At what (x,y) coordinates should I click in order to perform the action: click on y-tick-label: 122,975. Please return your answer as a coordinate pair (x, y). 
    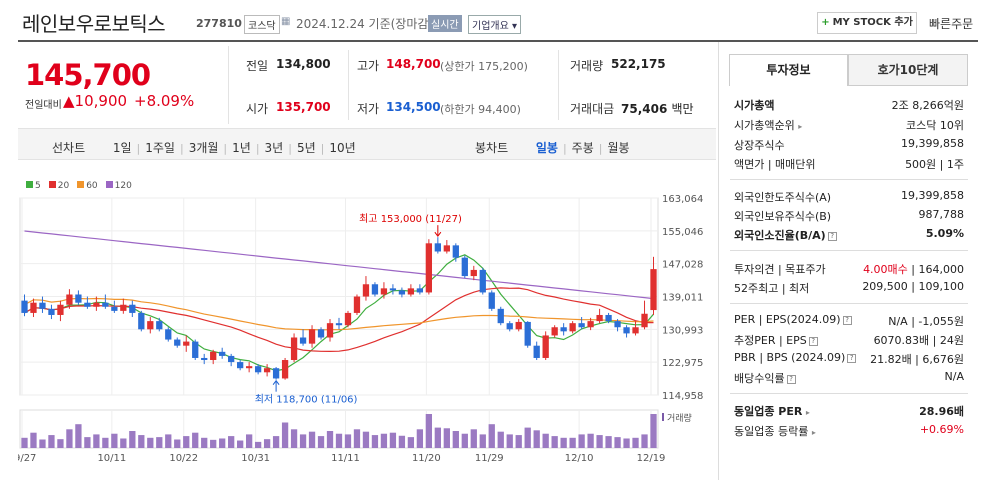
    Looking at the image, I should click on (682, 363).